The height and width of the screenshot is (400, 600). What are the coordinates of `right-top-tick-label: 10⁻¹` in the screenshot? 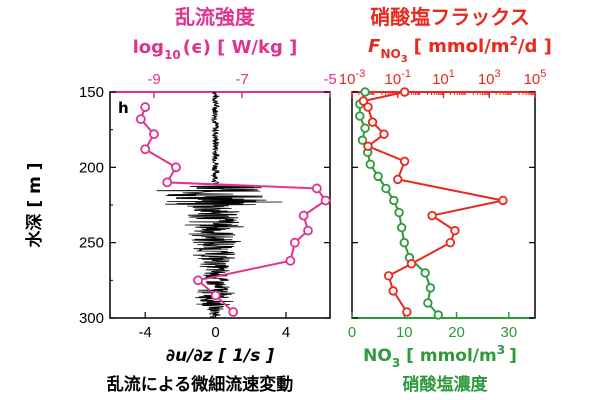 It's located at (398, 78).